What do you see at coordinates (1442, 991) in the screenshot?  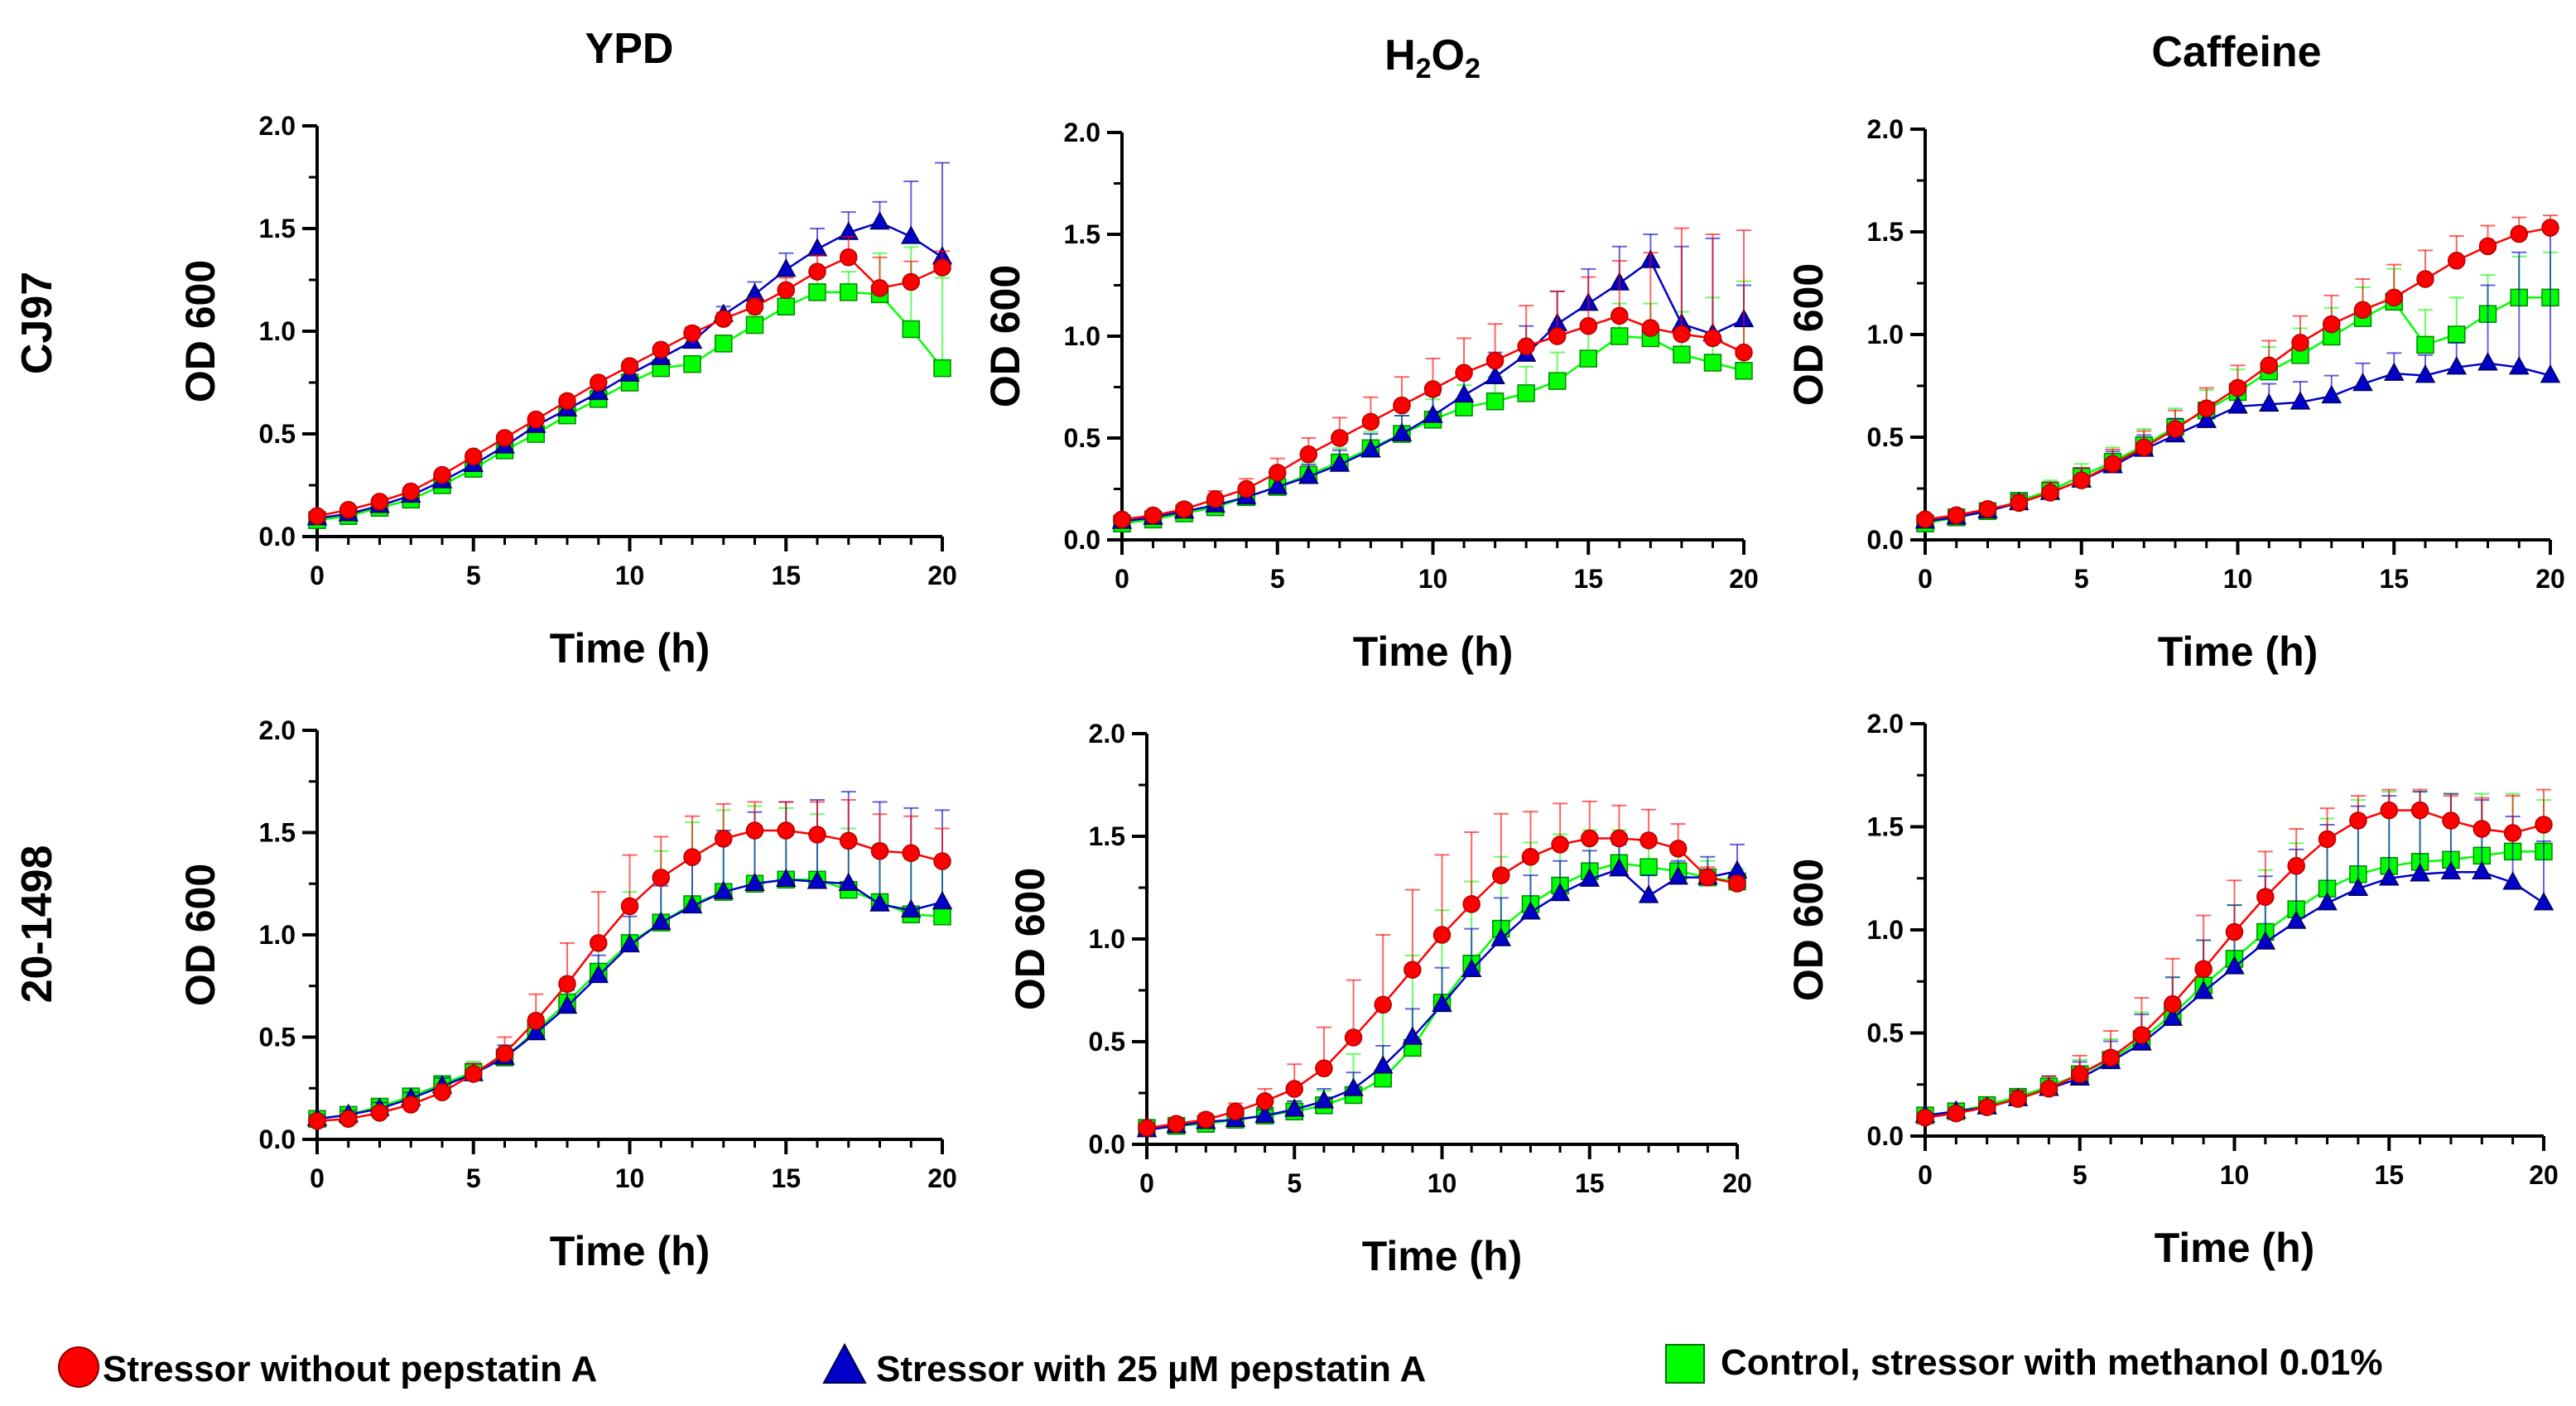 I see `series-triangle` at bounding box center [1442, 991].